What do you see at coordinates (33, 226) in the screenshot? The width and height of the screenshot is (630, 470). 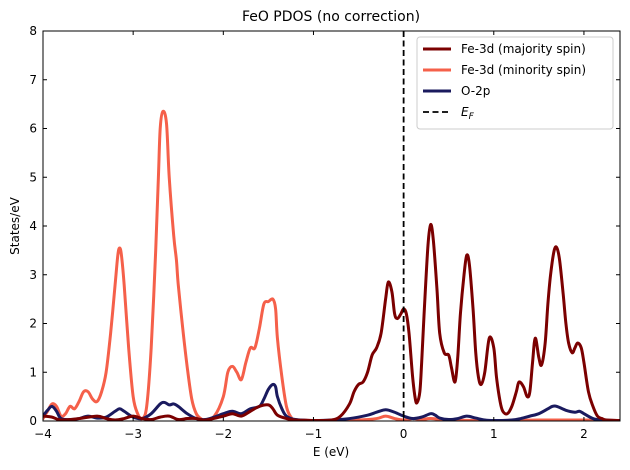 I see `y-tick-label: 4` at bounding box center [33, 226].